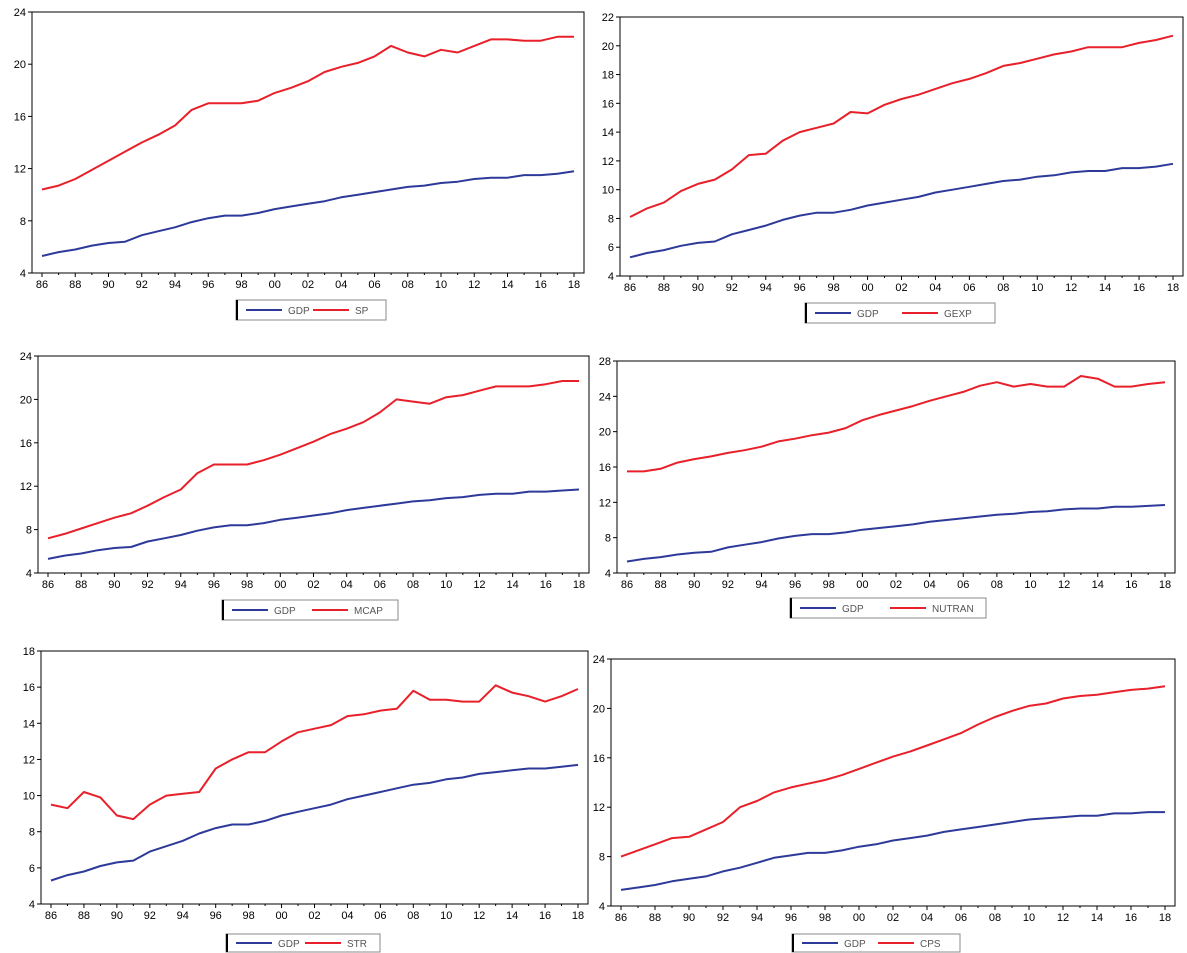 The image size is (1187, 953). What do you see at coordinates (357, 944) in the screenshot?
I see `legend-label-str: STR` at bounding box center [357, 944].